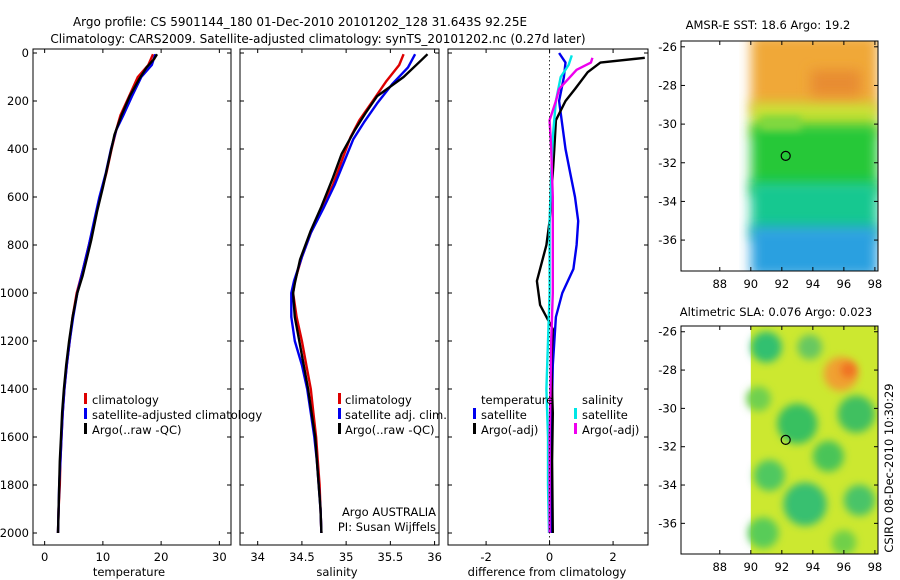  What do you see at coordinates (434, 557) in the screenshot?
I see `x-tick-label: 36` at bounding box center [434, 557].